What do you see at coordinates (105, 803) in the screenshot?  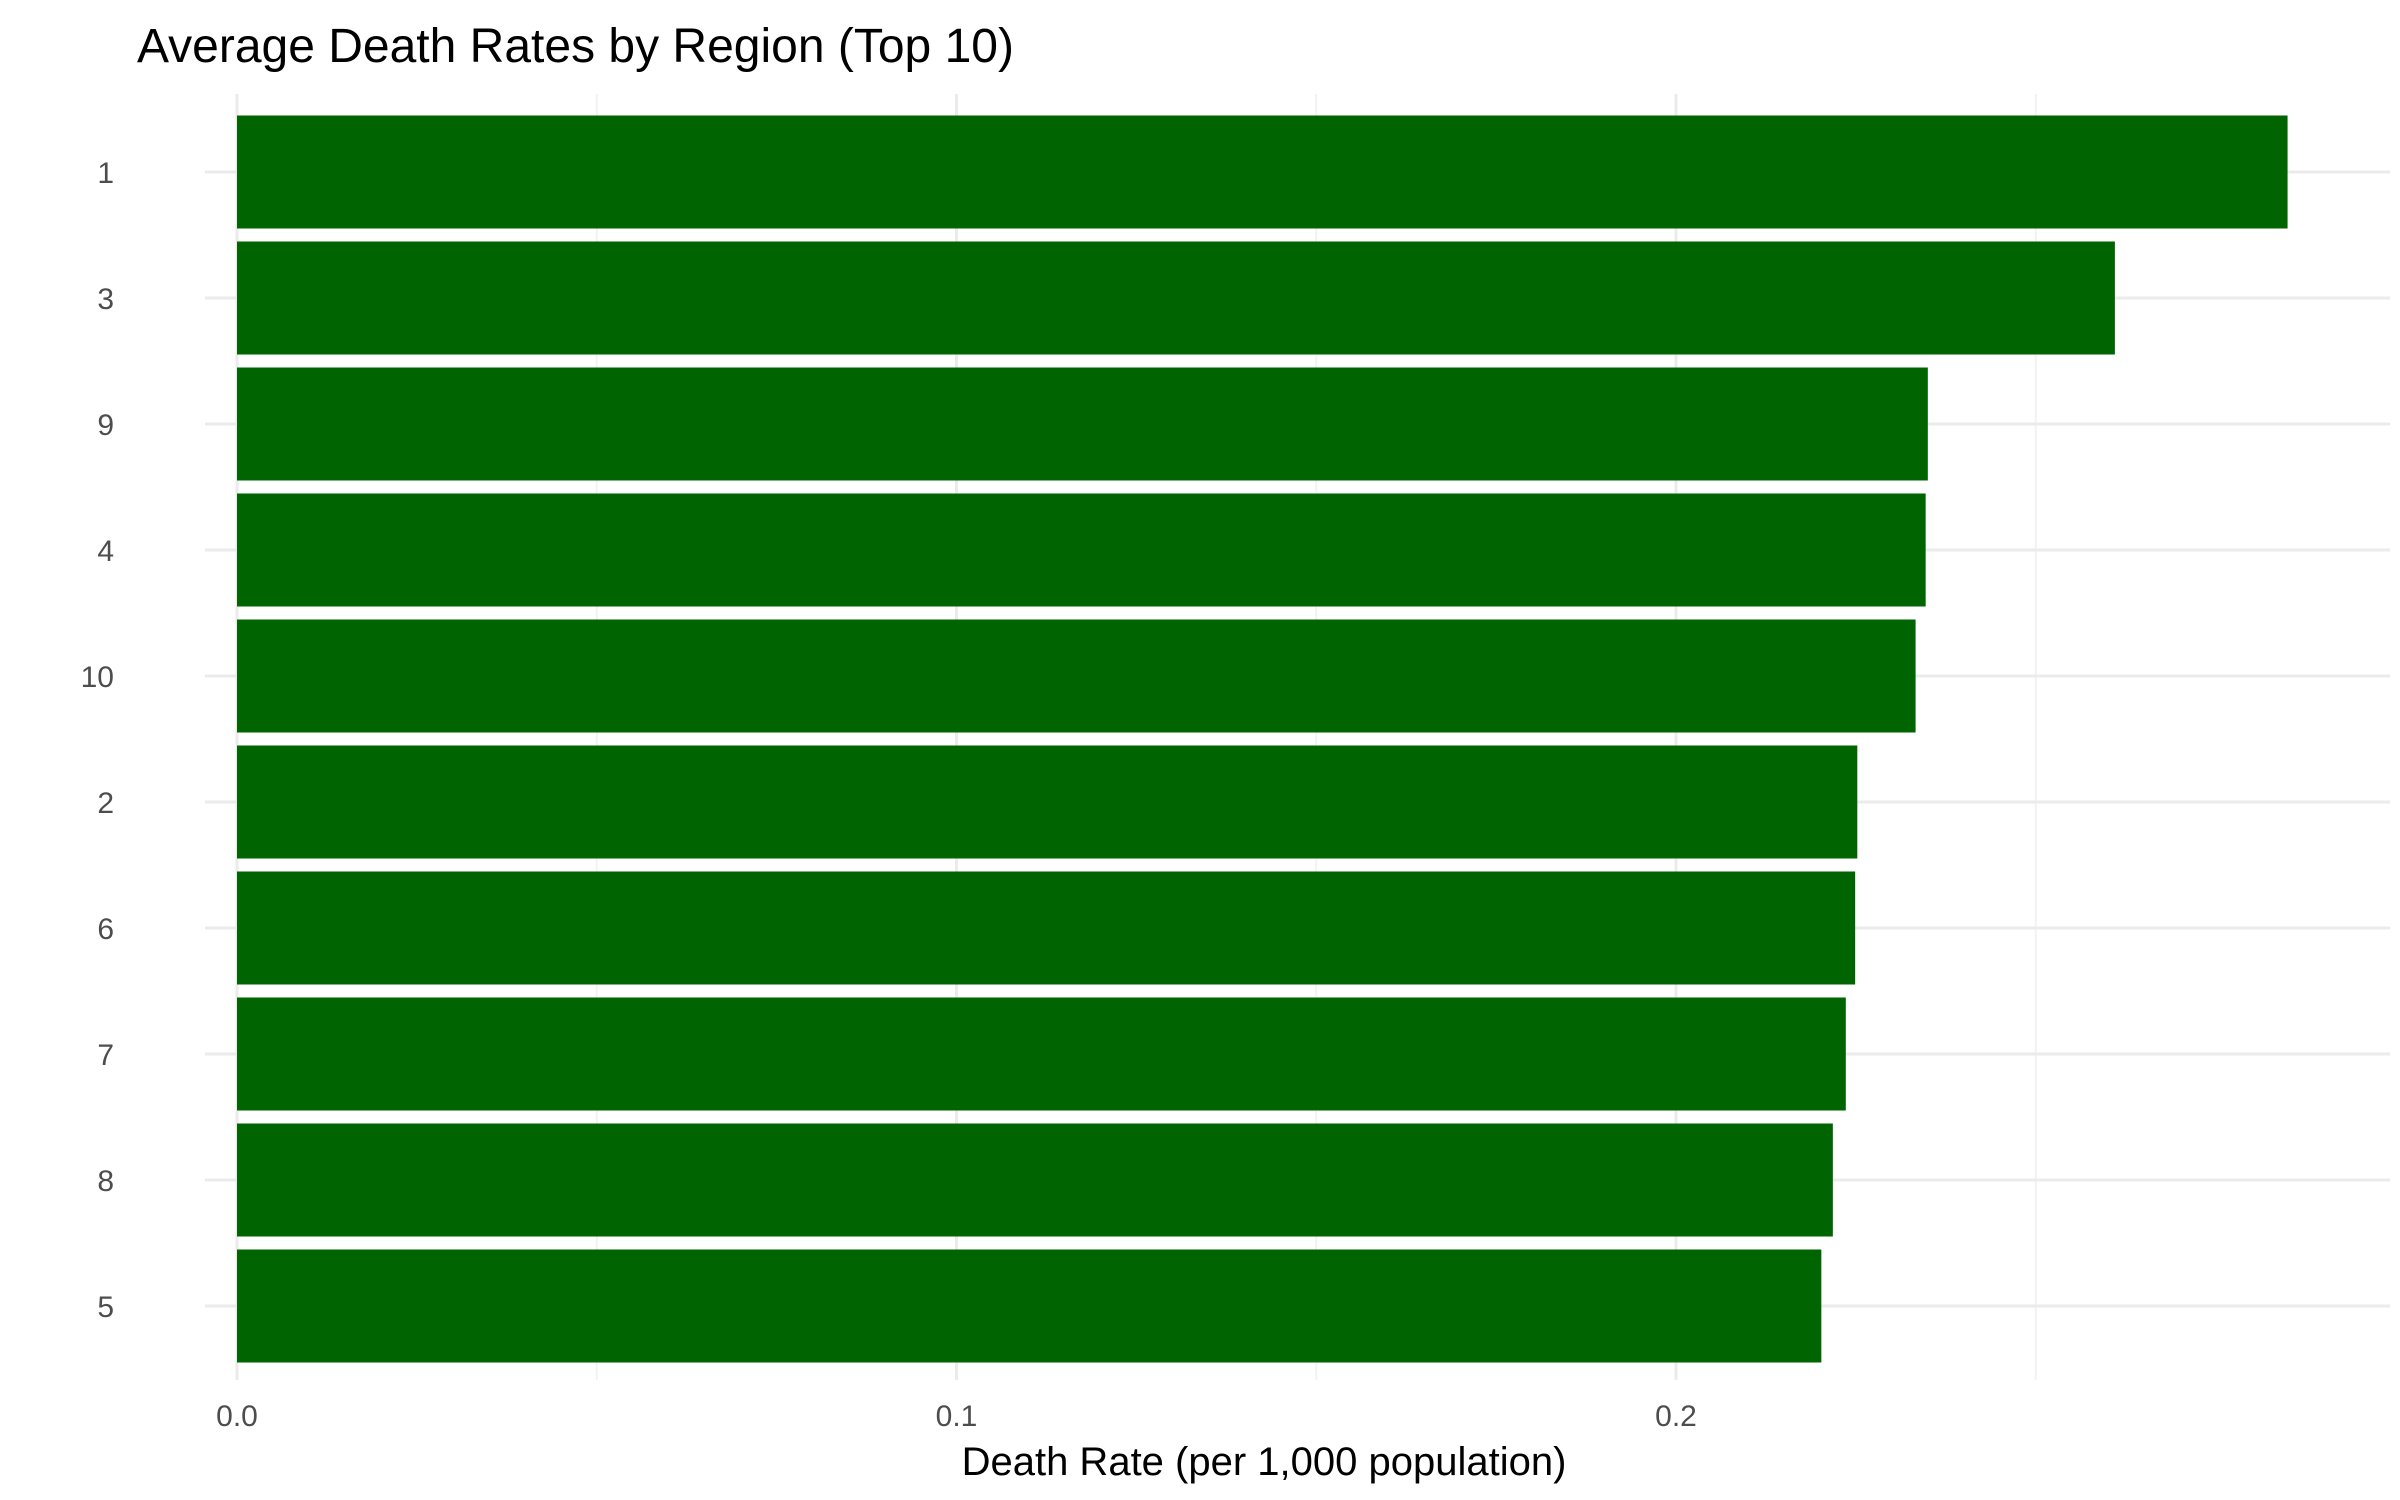 I see `y-tick-label: 2` at bounding box center [105, 803].